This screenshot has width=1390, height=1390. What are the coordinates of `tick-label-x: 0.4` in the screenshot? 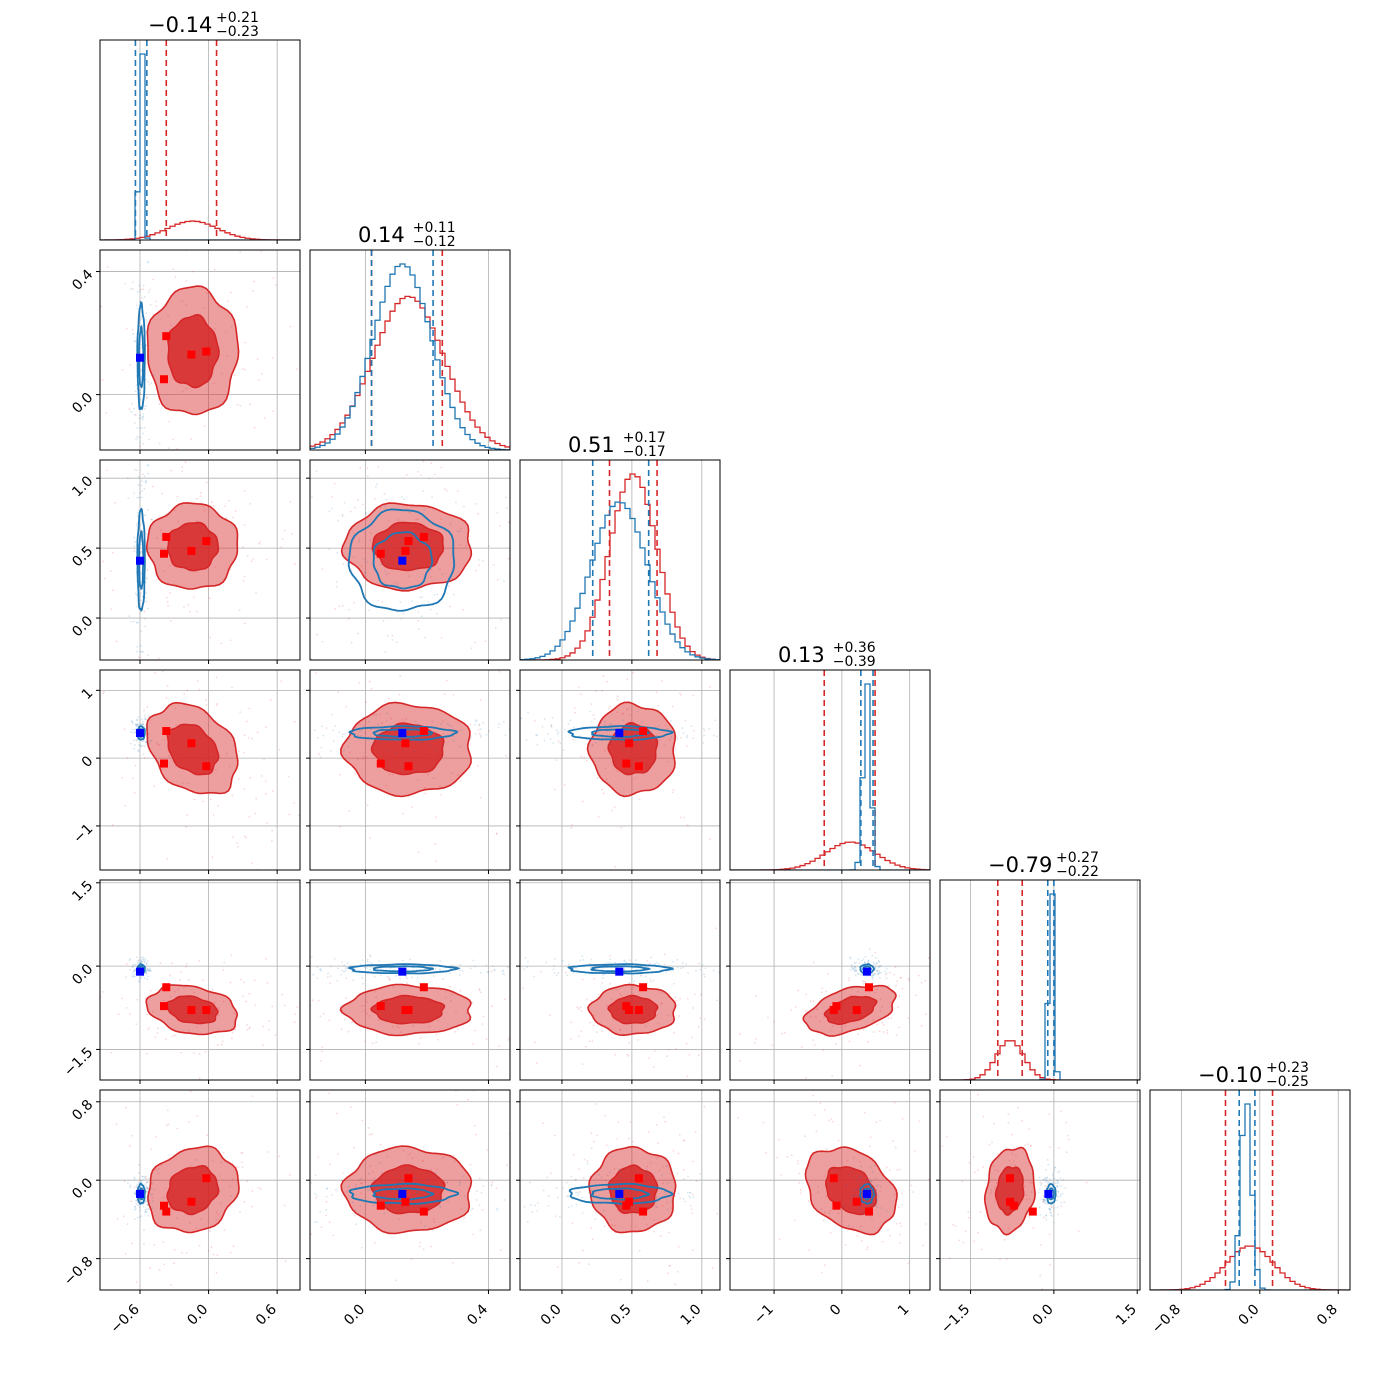 It's located at (477, 1314).